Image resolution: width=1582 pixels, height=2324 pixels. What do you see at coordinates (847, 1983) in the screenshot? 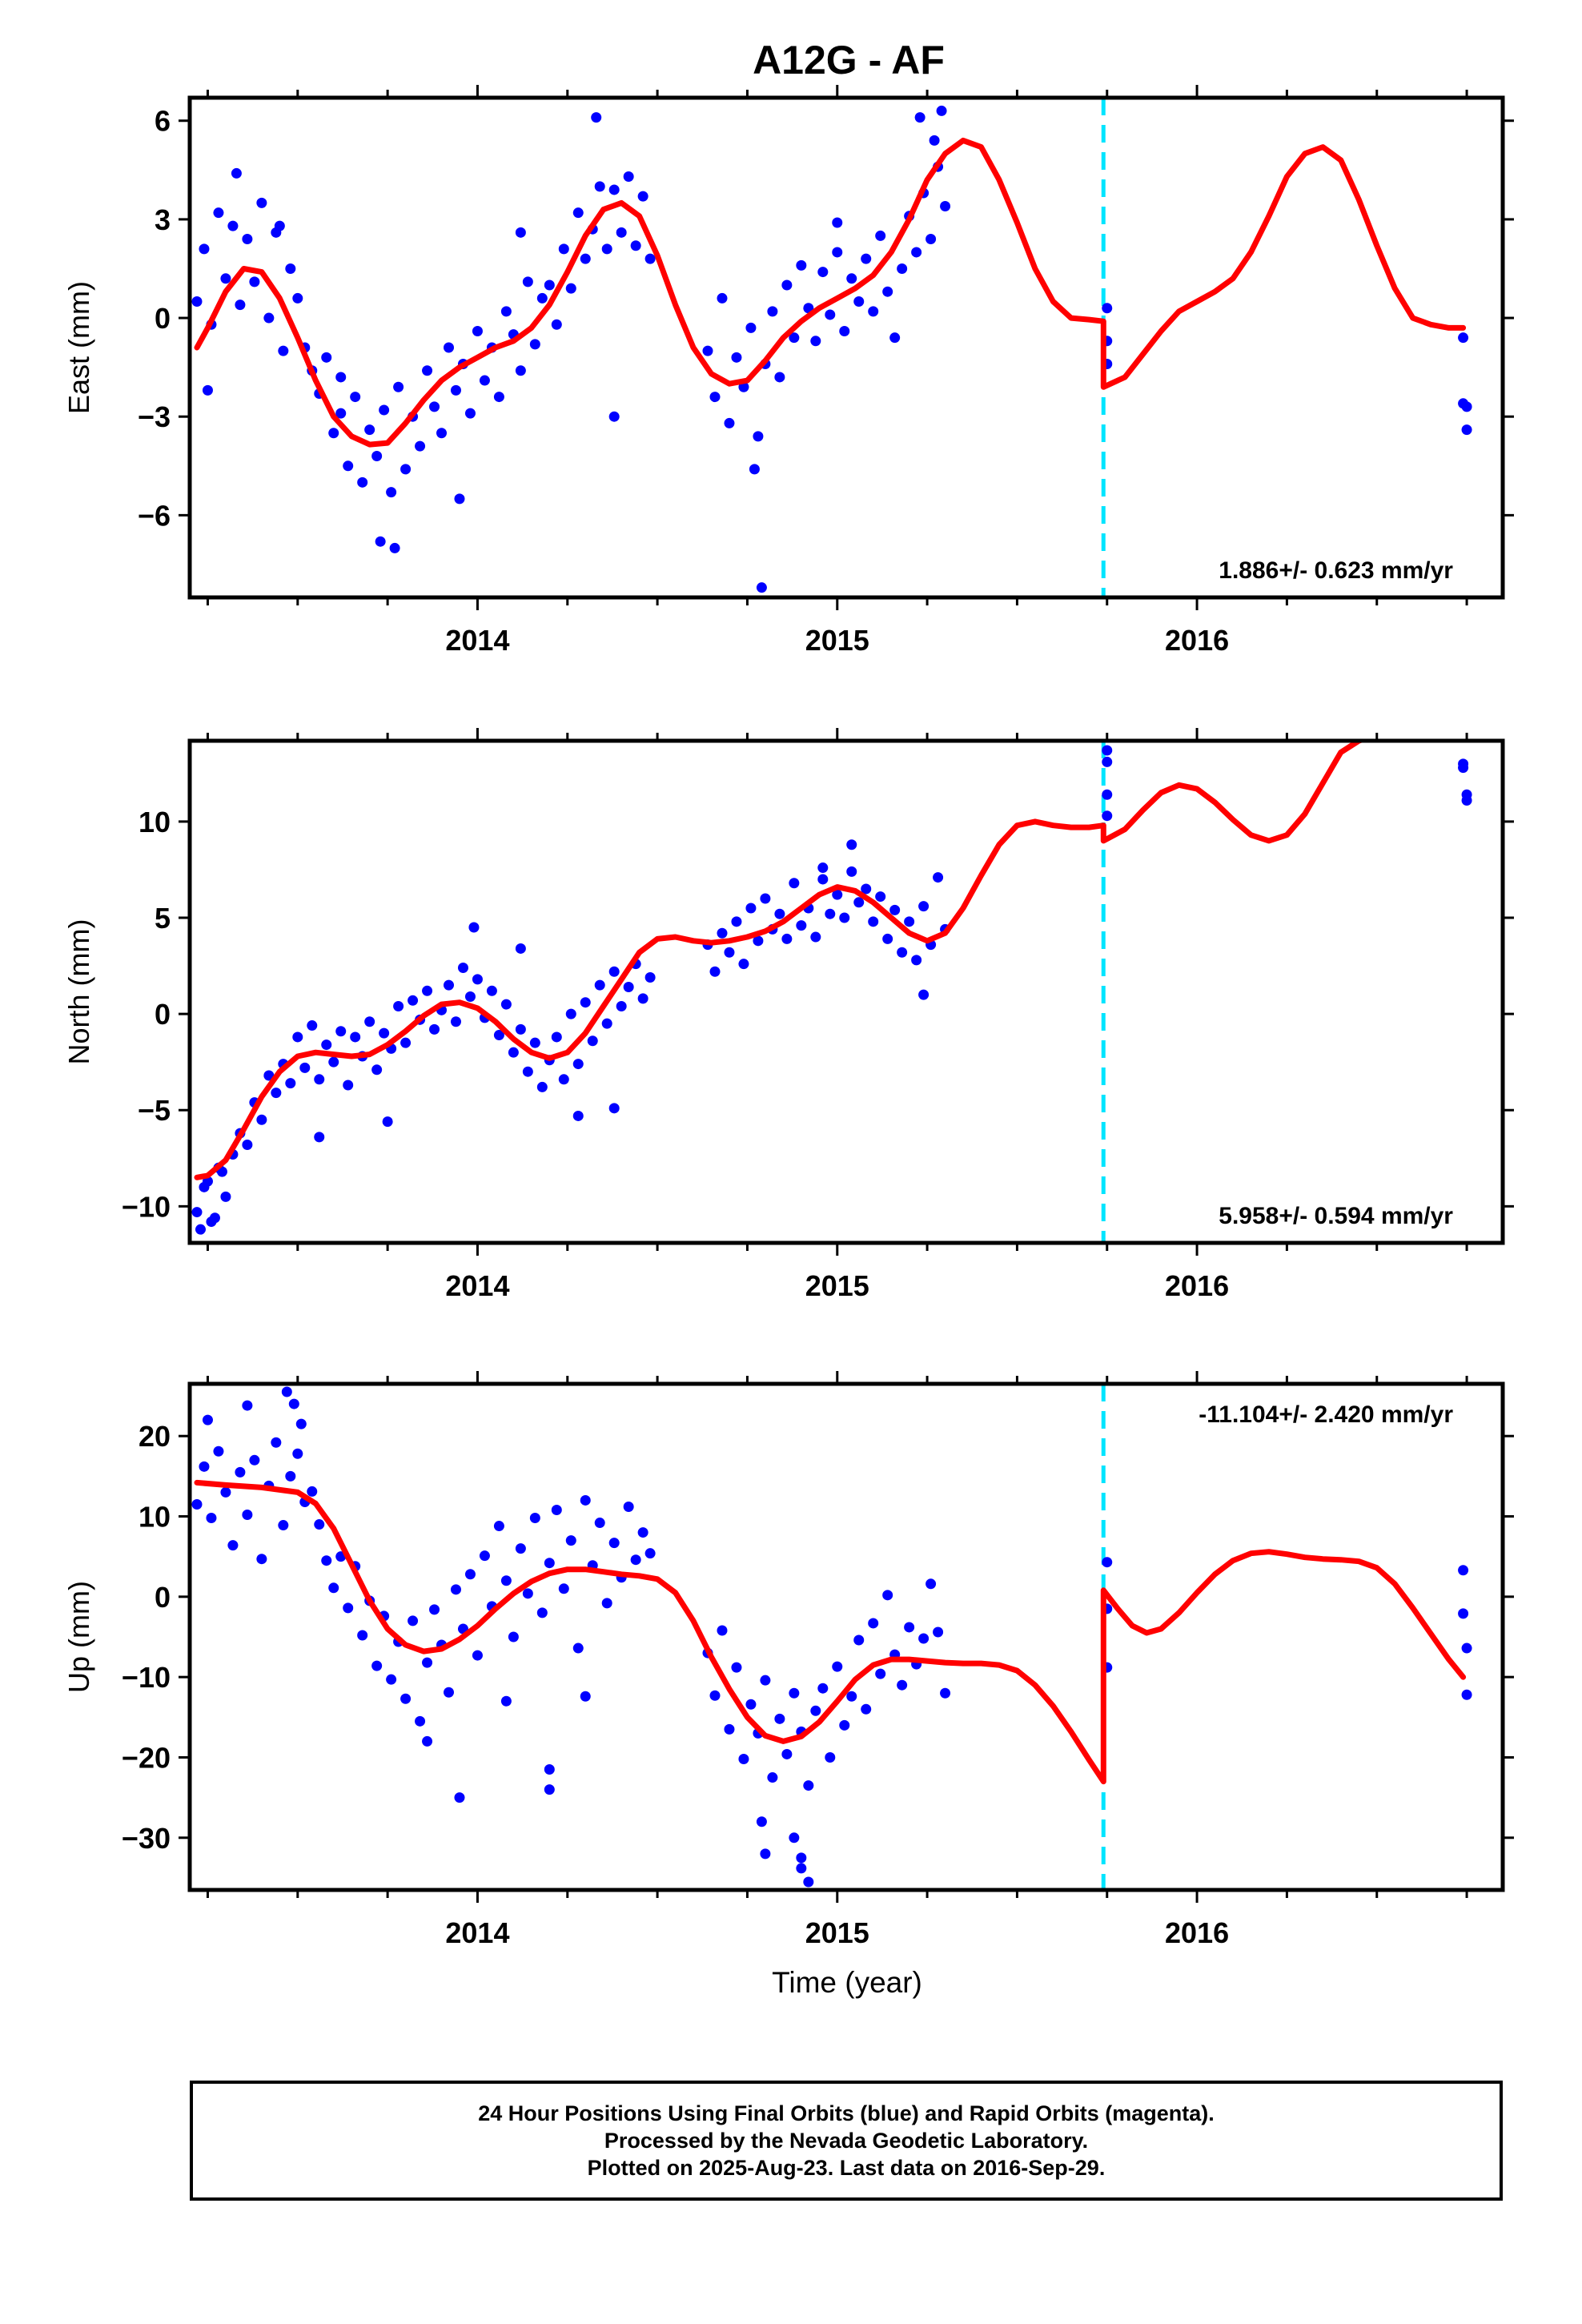
I see `x-axis-label: Time (year)` at bounding box center [847, 1983].